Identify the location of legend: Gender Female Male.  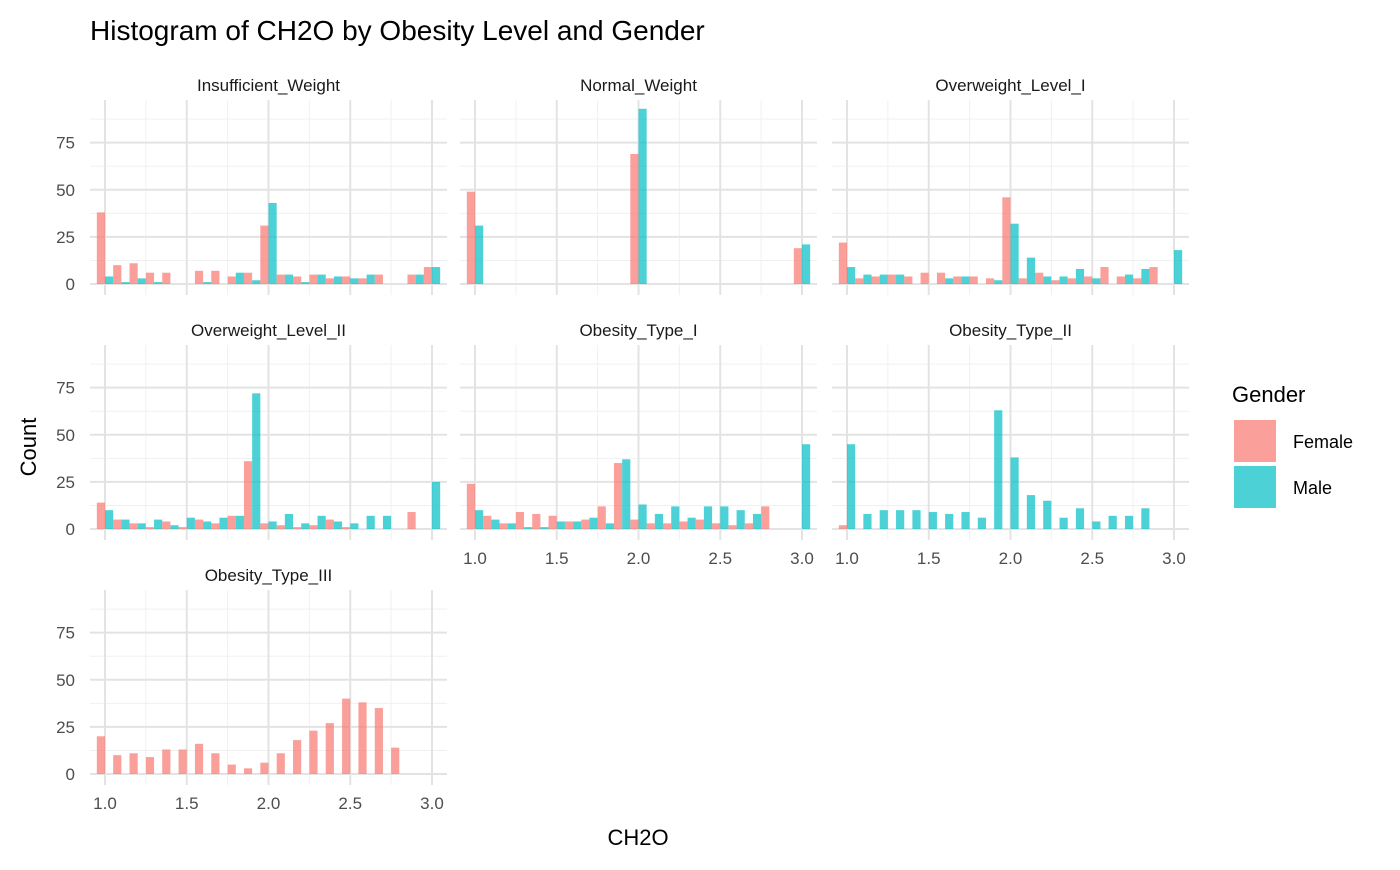
(1292, 445).